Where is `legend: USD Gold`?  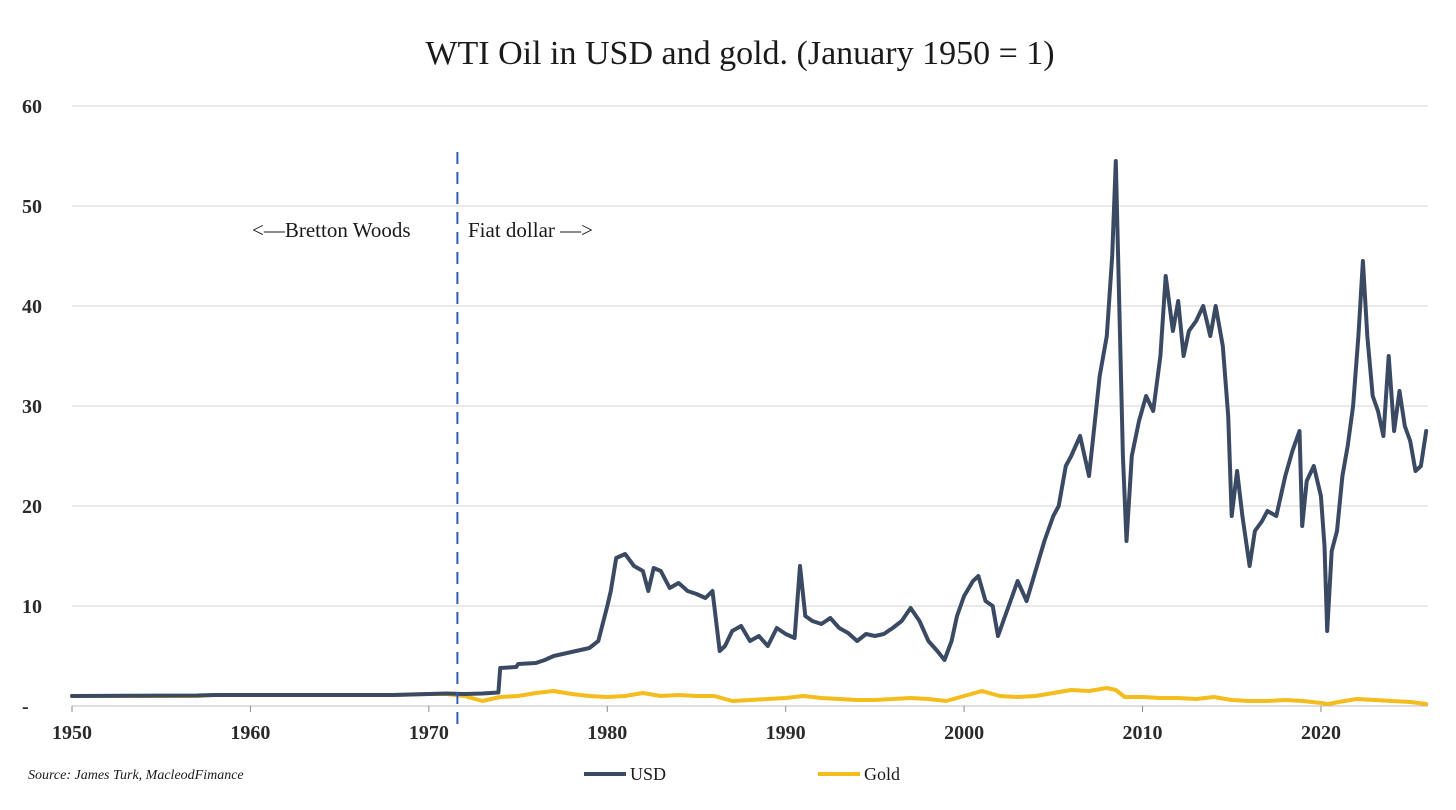
legend: USD Gold is located at coordinates (742, 774).